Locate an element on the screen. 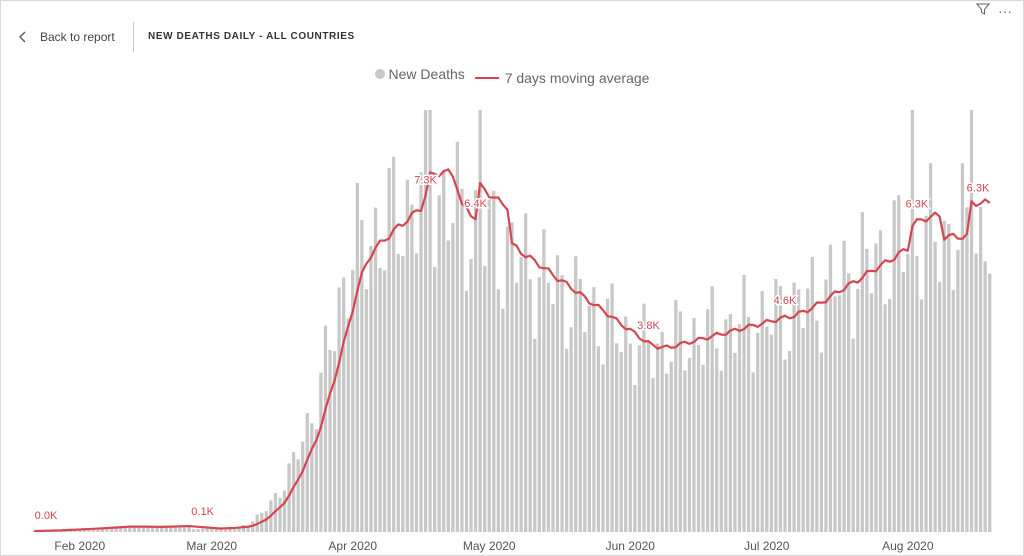 This screenshot has height=556, width=1024. more-options-icon: ··· is located at coordinates (1005, 10).